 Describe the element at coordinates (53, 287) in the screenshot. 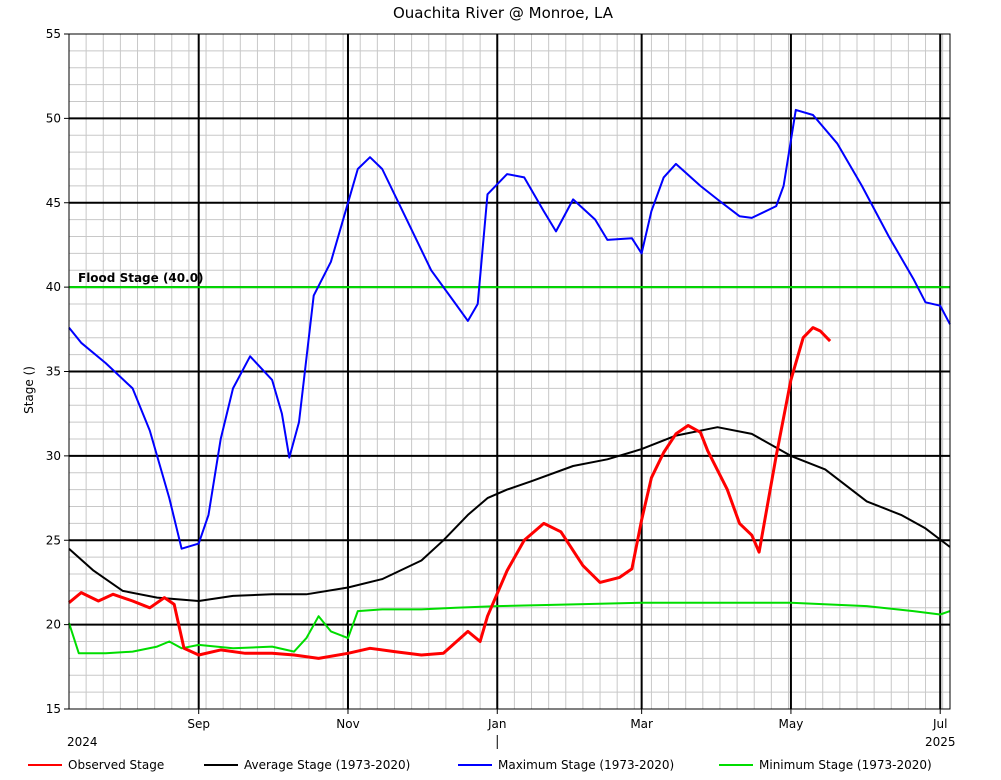

I see `y-tick-label: 40` at that location.